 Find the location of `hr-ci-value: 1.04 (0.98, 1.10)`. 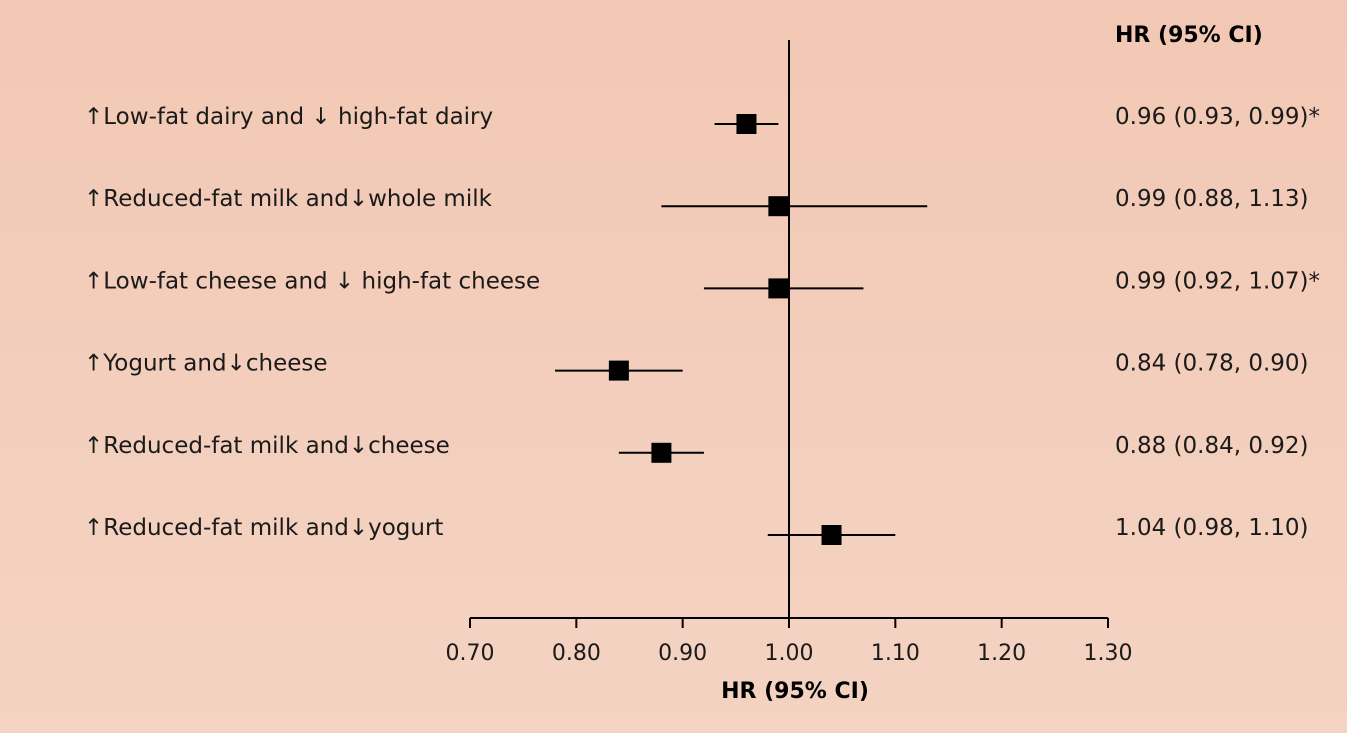

hr-ci-value: 1.04 (0.98, 1.10) is located at coordinates (1212, 528).